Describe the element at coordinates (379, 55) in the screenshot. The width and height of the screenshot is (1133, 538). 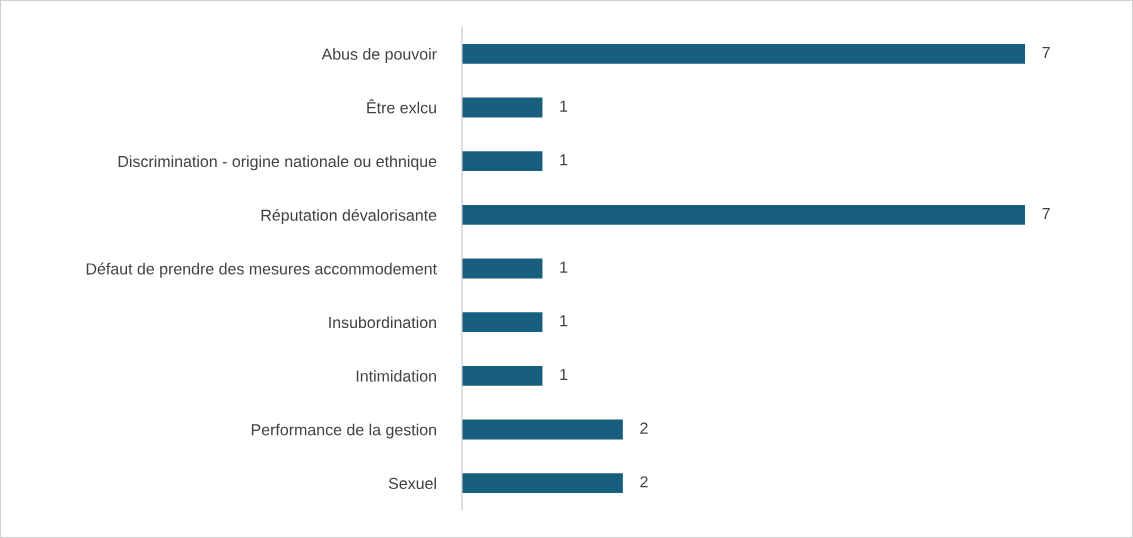
I see `y-tick-label: Abus de pouvoir` at that location.